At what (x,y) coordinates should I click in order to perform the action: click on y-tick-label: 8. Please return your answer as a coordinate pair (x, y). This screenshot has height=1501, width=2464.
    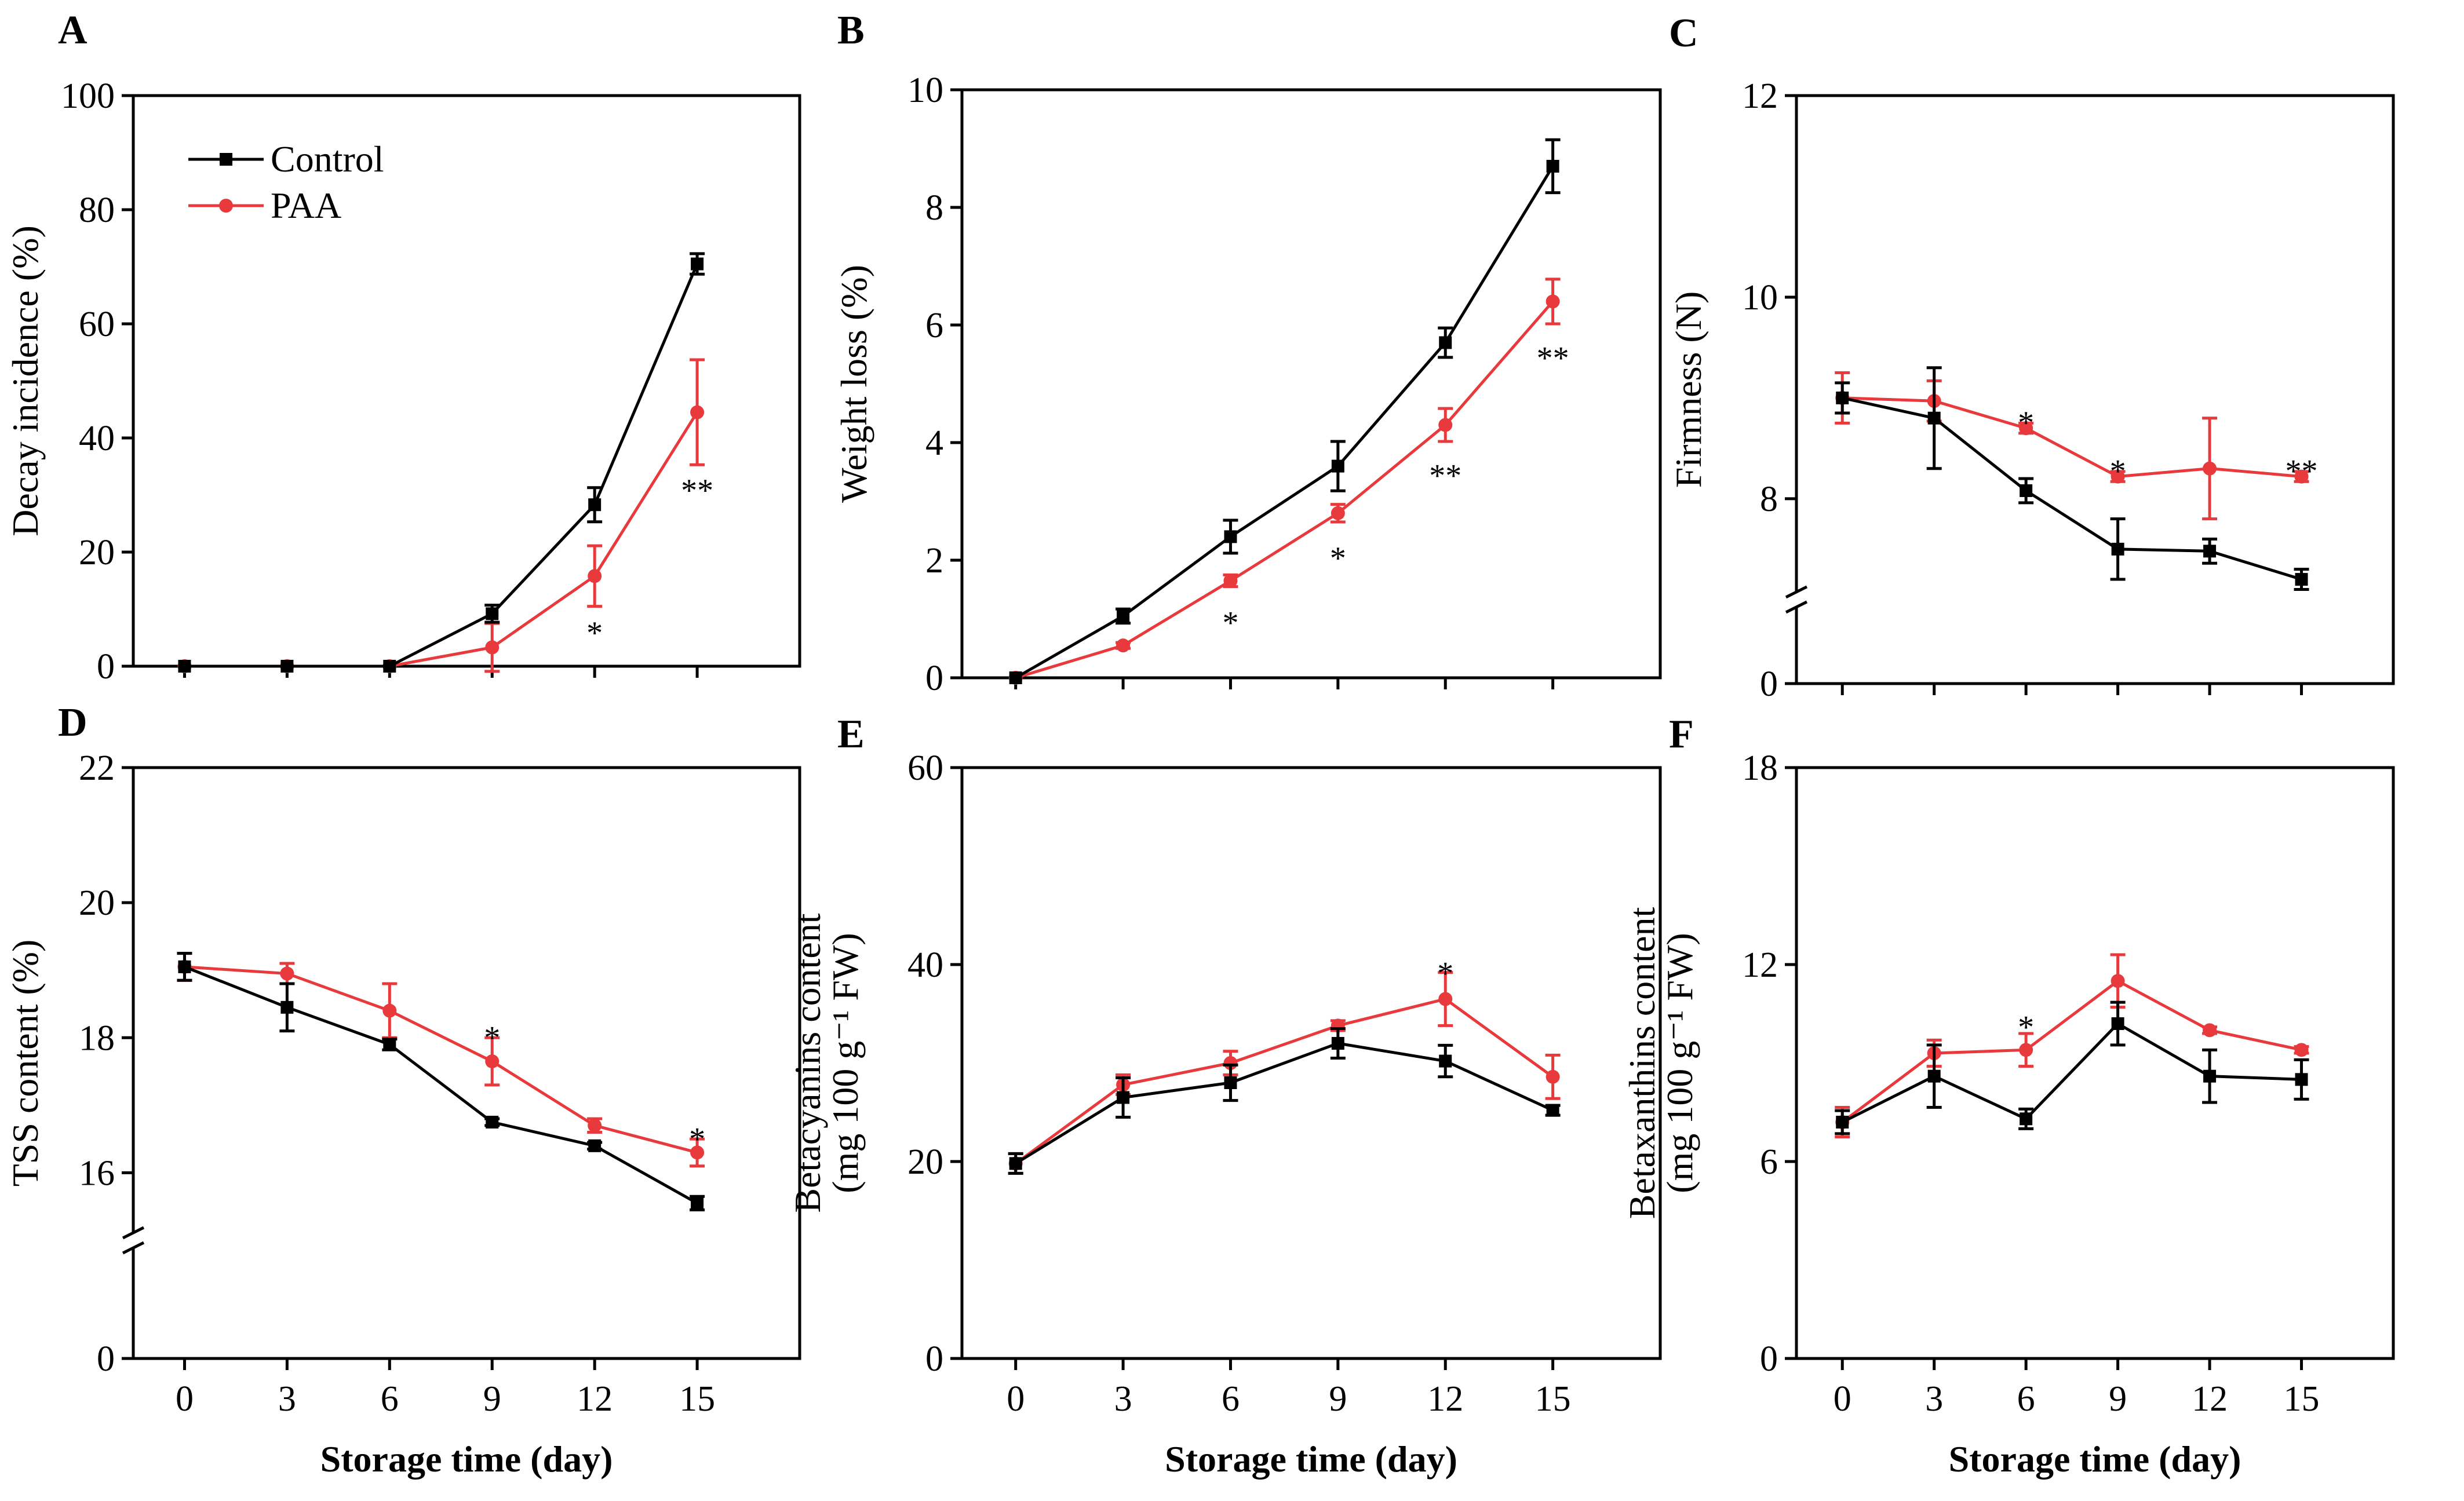
    Looking at the image, I should click on (1769, 499).